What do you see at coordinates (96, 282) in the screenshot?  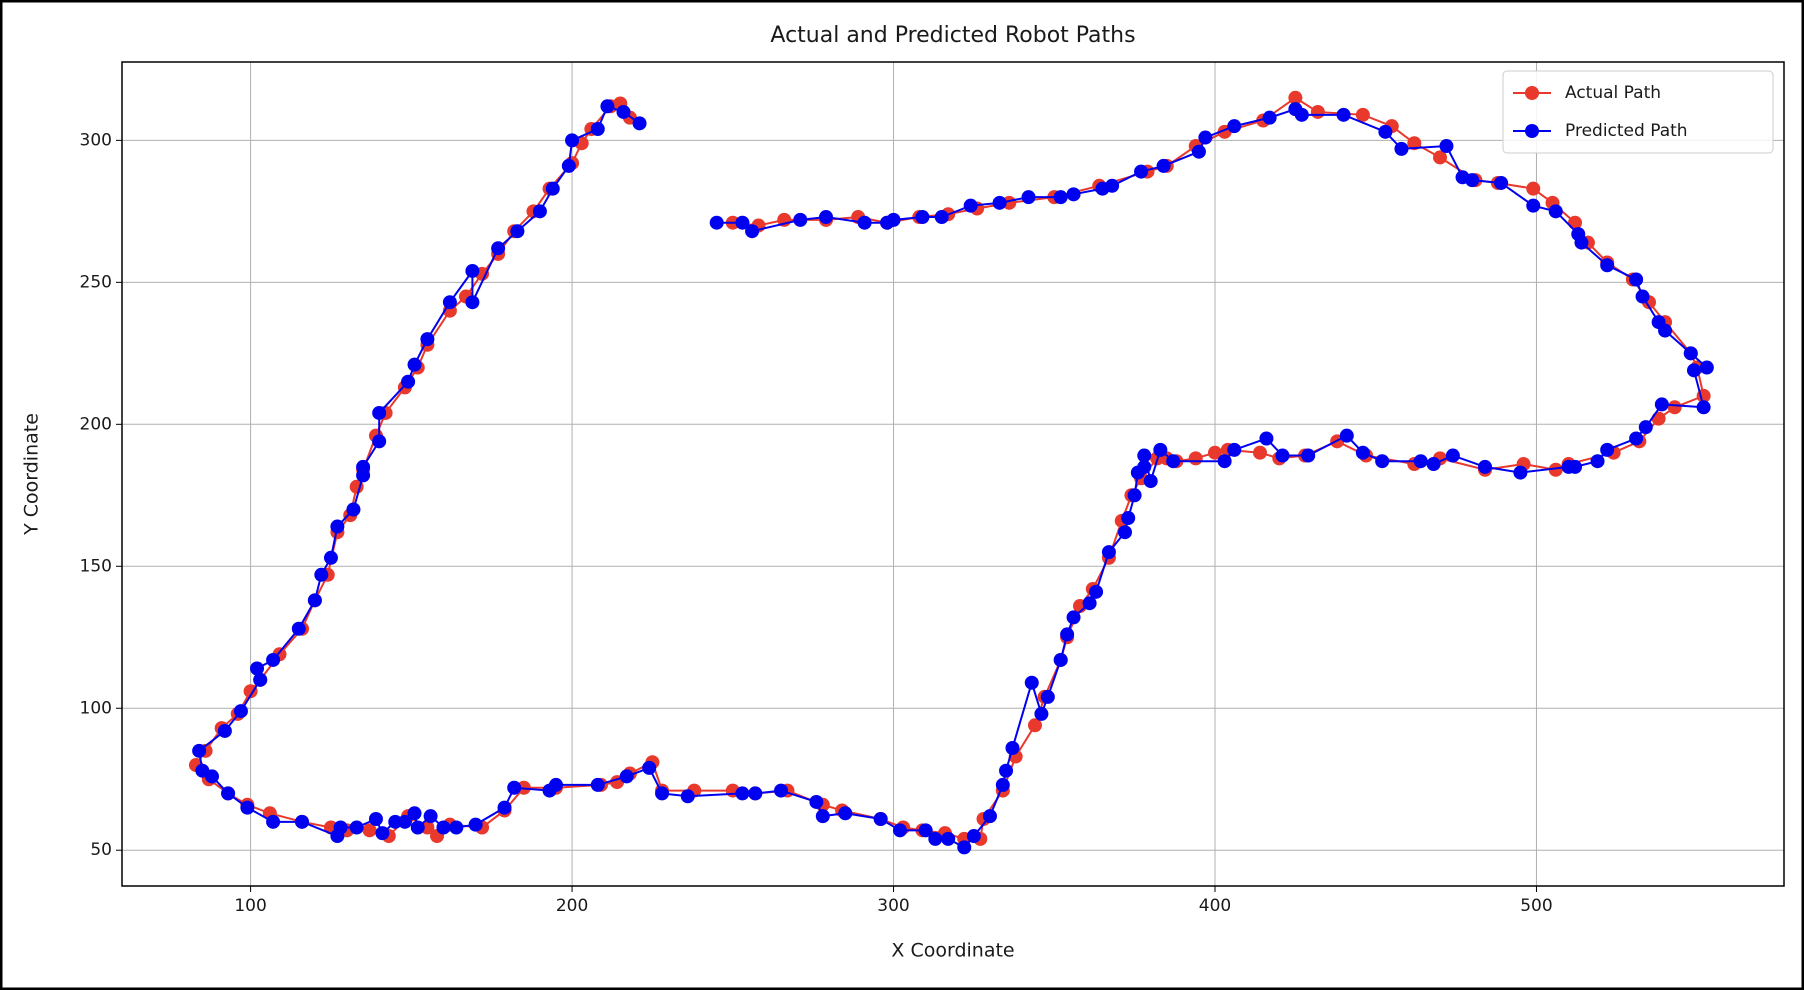 I see `y-tick-label: 250` at bounding box center [96, 282].